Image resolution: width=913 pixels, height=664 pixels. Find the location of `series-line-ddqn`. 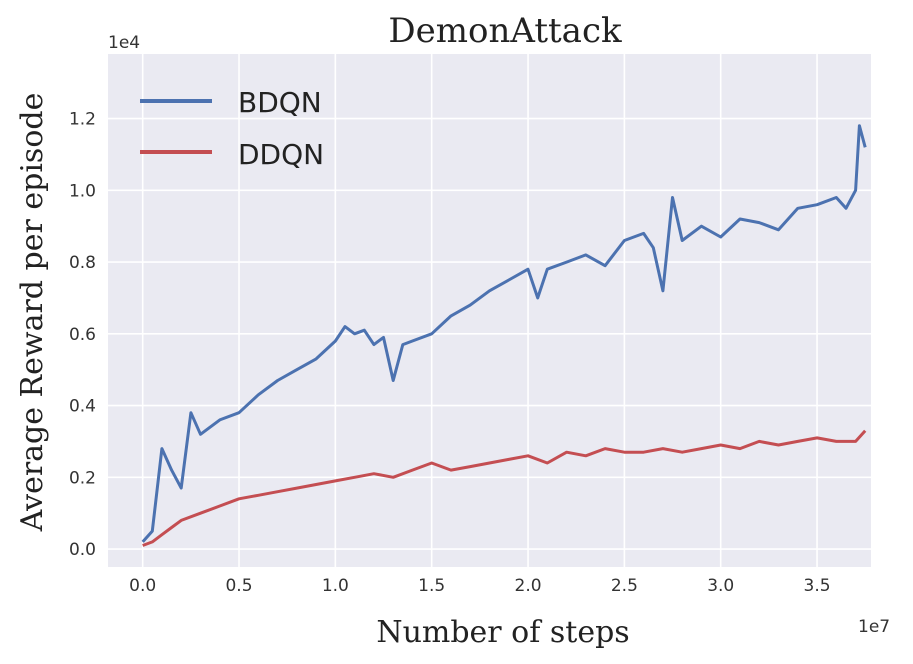

series-line-ddqn is located at coordinates (504, 488).